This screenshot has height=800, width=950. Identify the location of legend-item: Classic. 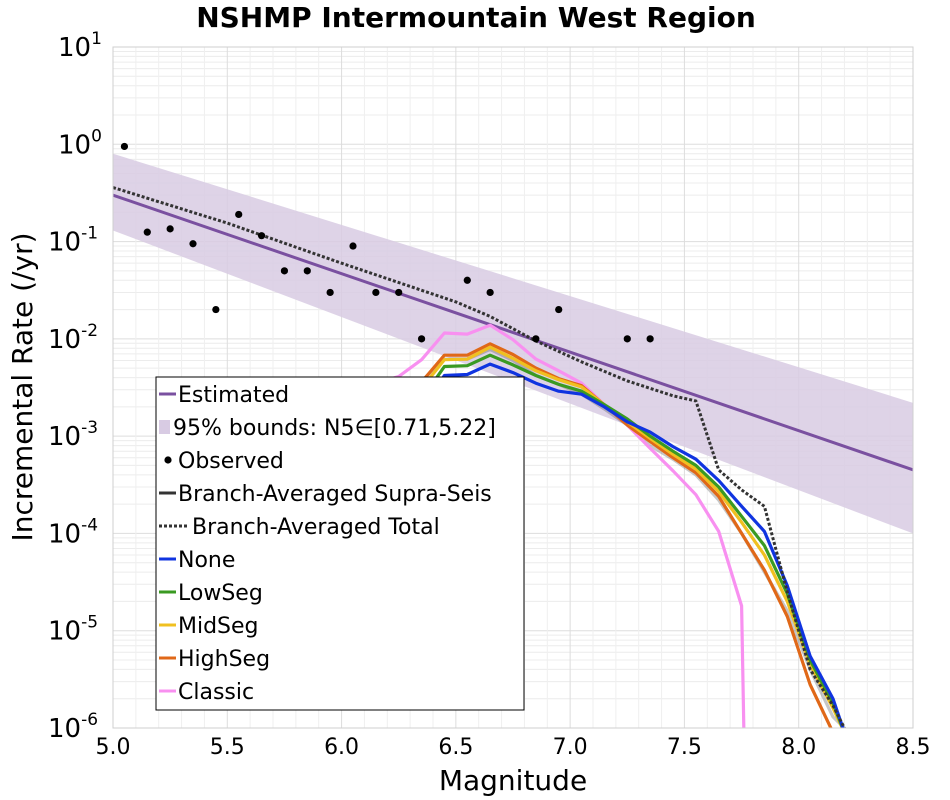
(206, 692).